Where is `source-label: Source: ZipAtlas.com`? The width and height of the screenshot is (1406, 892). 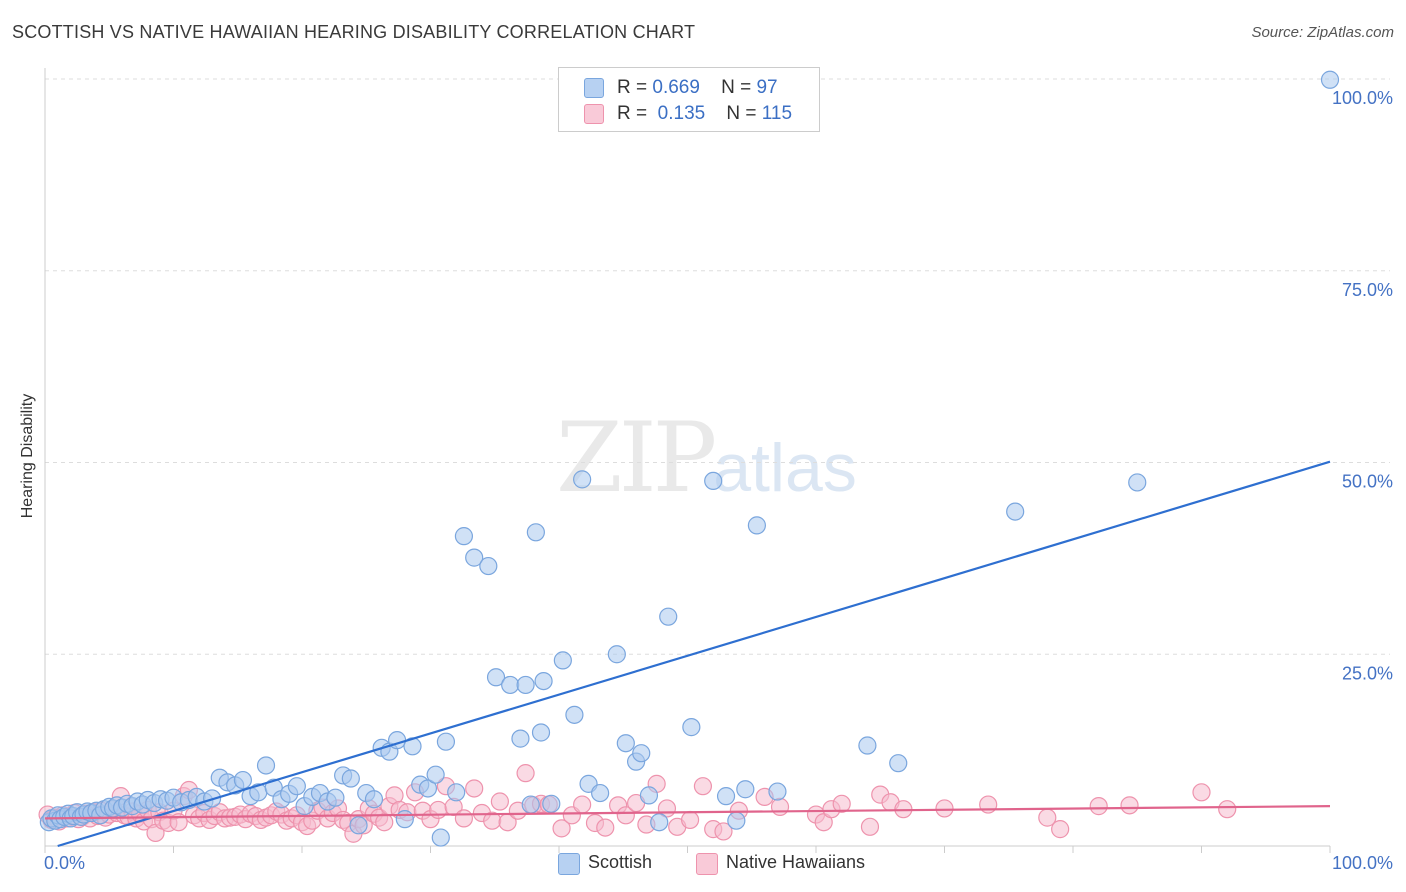 source-label: Source: ZipAtlas.com is located at coordinates (1322, 32).